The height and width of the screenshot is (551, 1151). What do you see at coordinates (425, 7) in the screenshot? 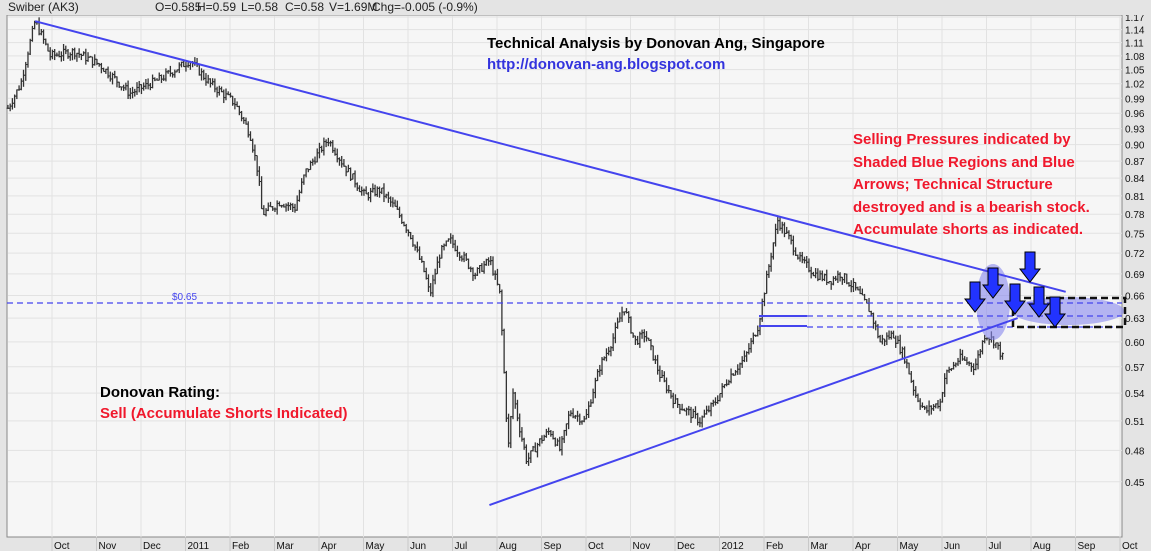
I see `change-value: Chg=-0.005 (-0.9%)` at bounding box center [425, 7].